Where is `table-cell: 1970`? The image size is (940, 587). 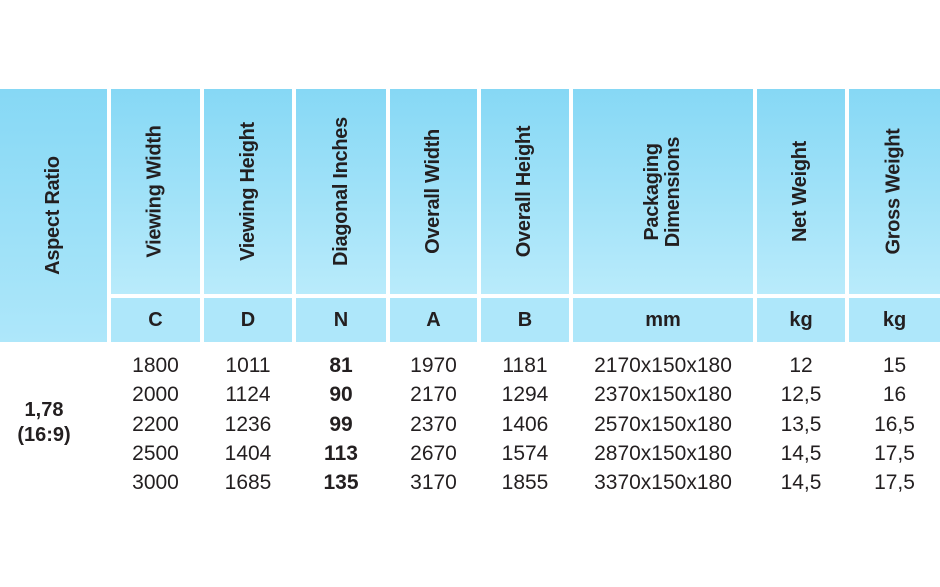
table-cell: 1970 is located at coordinates (433, 365).